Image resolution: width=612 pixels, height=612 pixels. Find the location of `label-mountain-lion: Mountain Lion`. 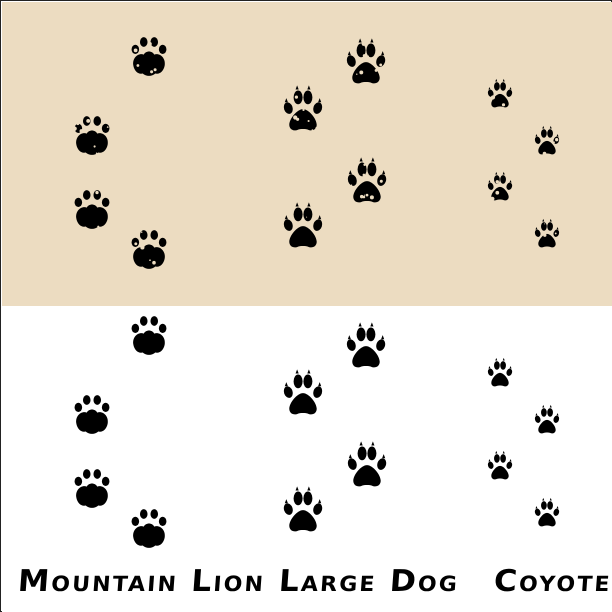

label-mountain-lion: Mountain Lion is located at coordinates (141, 581).